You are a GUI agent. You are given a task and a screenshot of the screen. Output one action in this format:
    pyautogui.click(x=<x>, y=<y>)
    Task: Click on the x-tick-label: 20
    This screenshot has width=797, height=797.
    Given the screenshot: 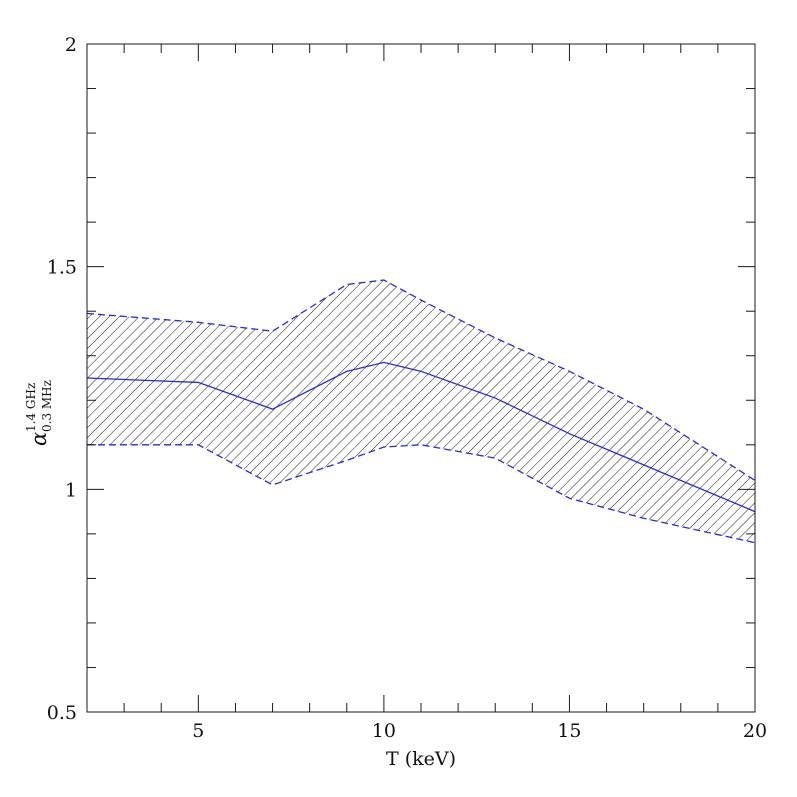 What is the action you would take?
    pyautogui.click(x=755, y=731)
    